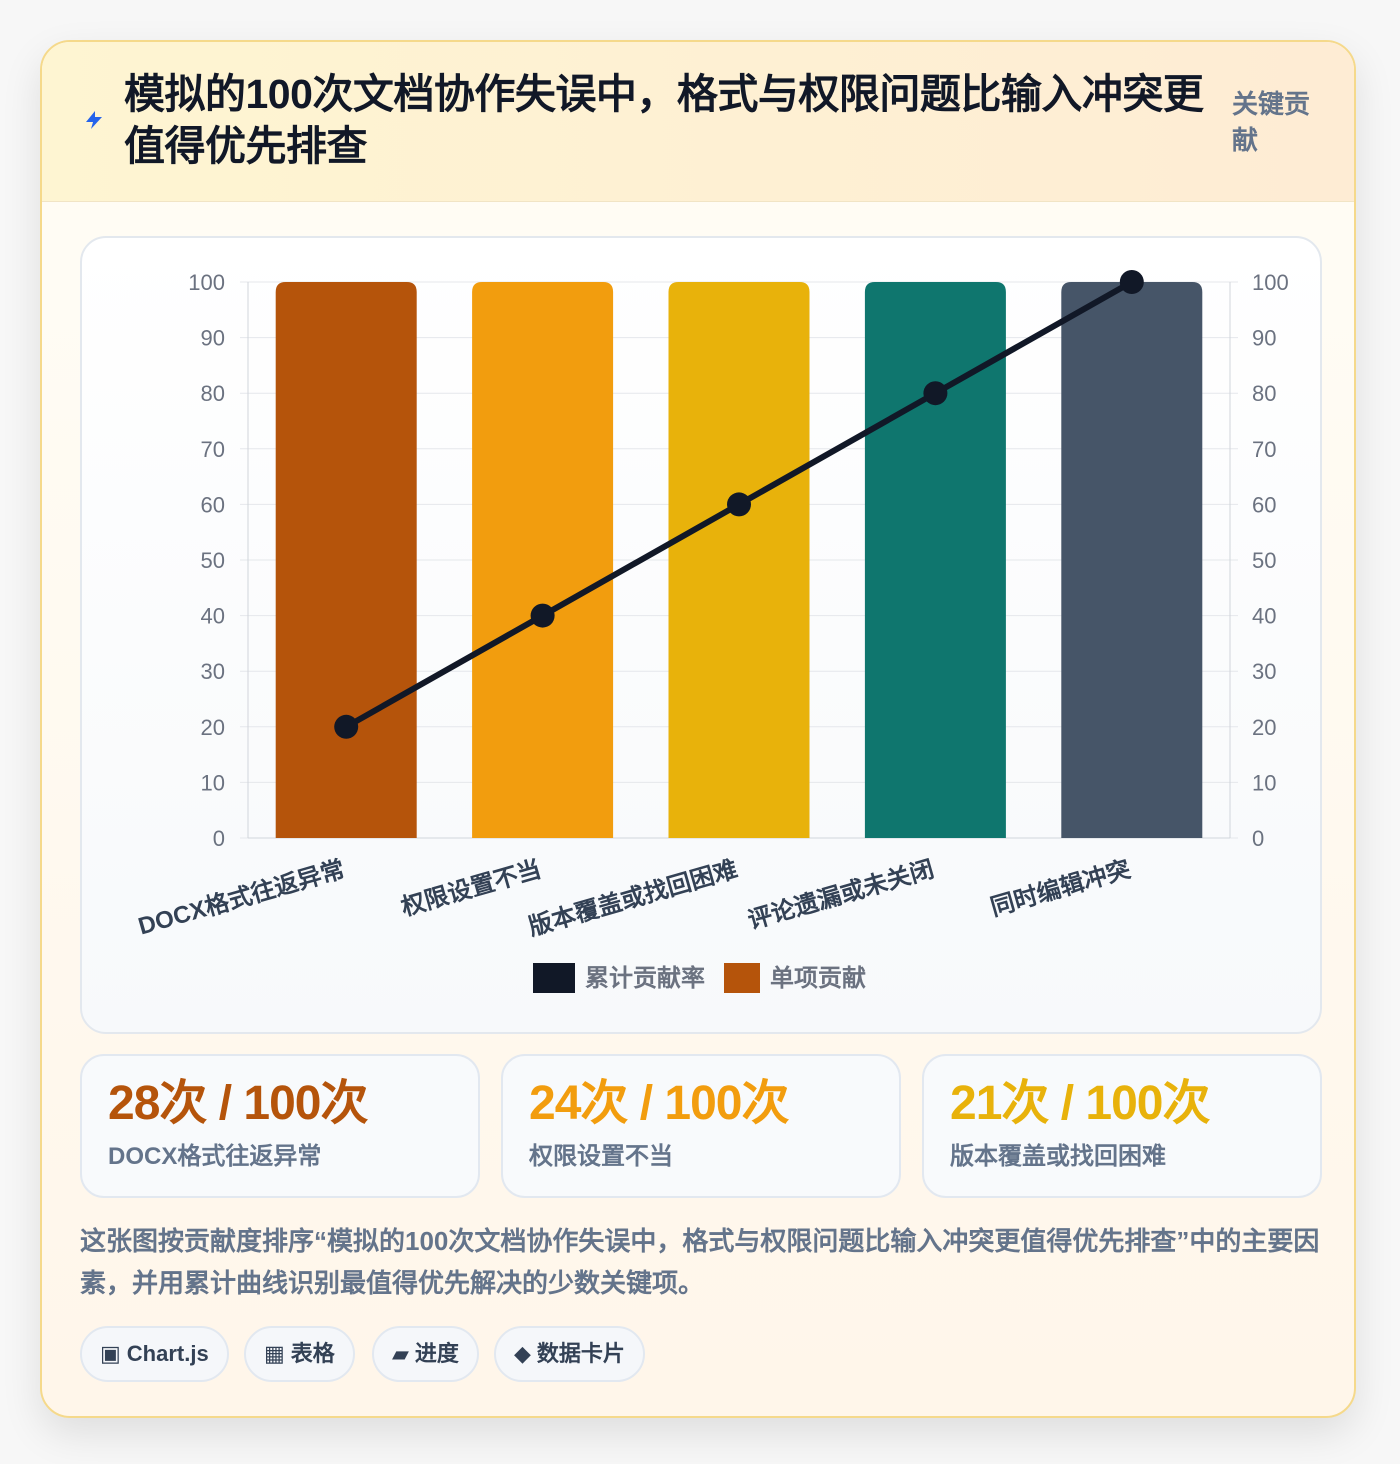 This screenshot has height=1464, width=1400. I want to click on y2-tick-label: 10, so click(1264, 782).